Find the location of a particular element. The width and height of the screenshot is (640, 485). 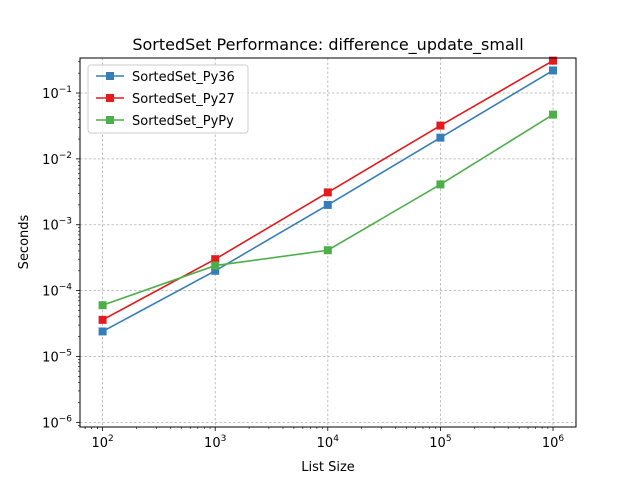

x-tick-label: 10⁴ is located at coordinates (328, 442).